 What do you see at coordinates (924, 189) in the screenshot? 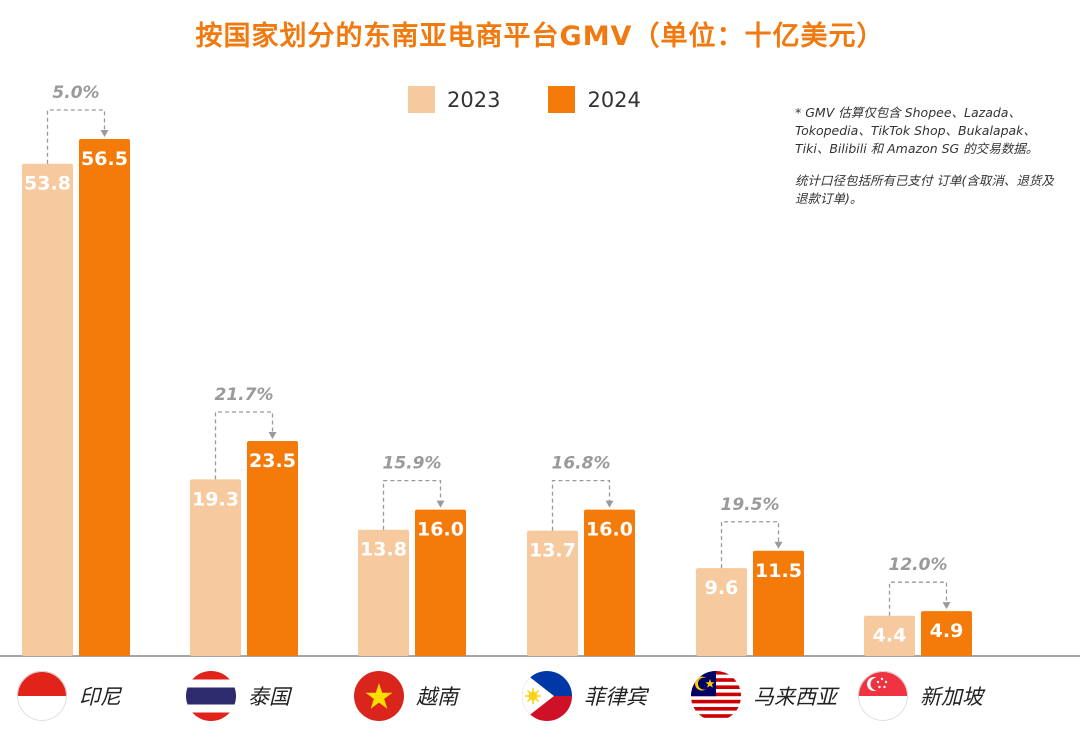
I see `footnote-definition: 统计口径包括所有已支付 订单(含取消、退货及退款订单)。` at bounding box center [924, 189].